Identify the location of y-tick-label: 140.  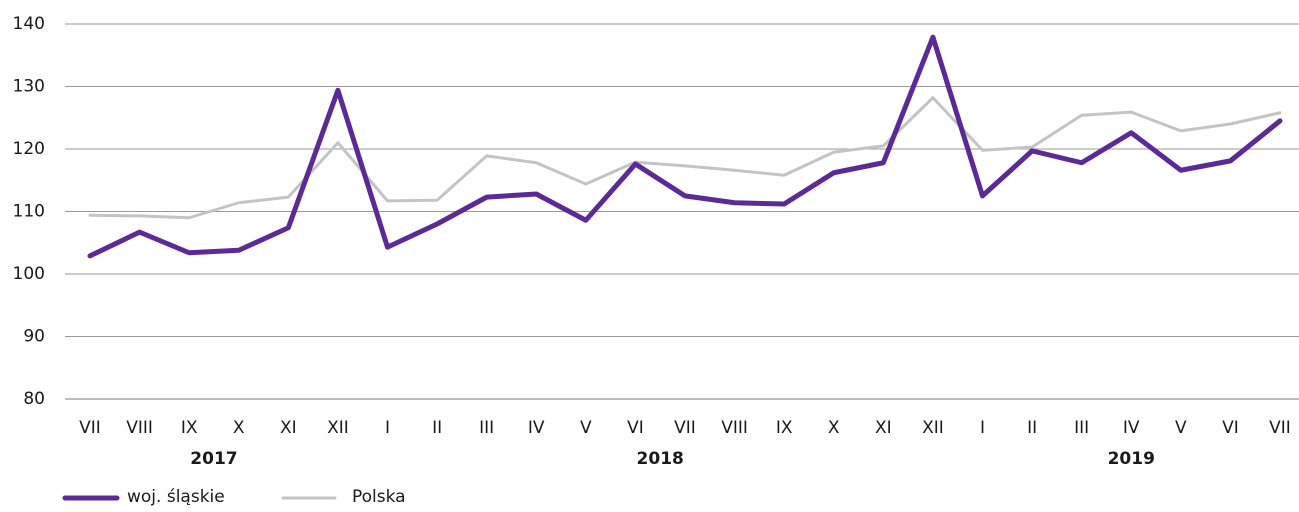
(29, 24).